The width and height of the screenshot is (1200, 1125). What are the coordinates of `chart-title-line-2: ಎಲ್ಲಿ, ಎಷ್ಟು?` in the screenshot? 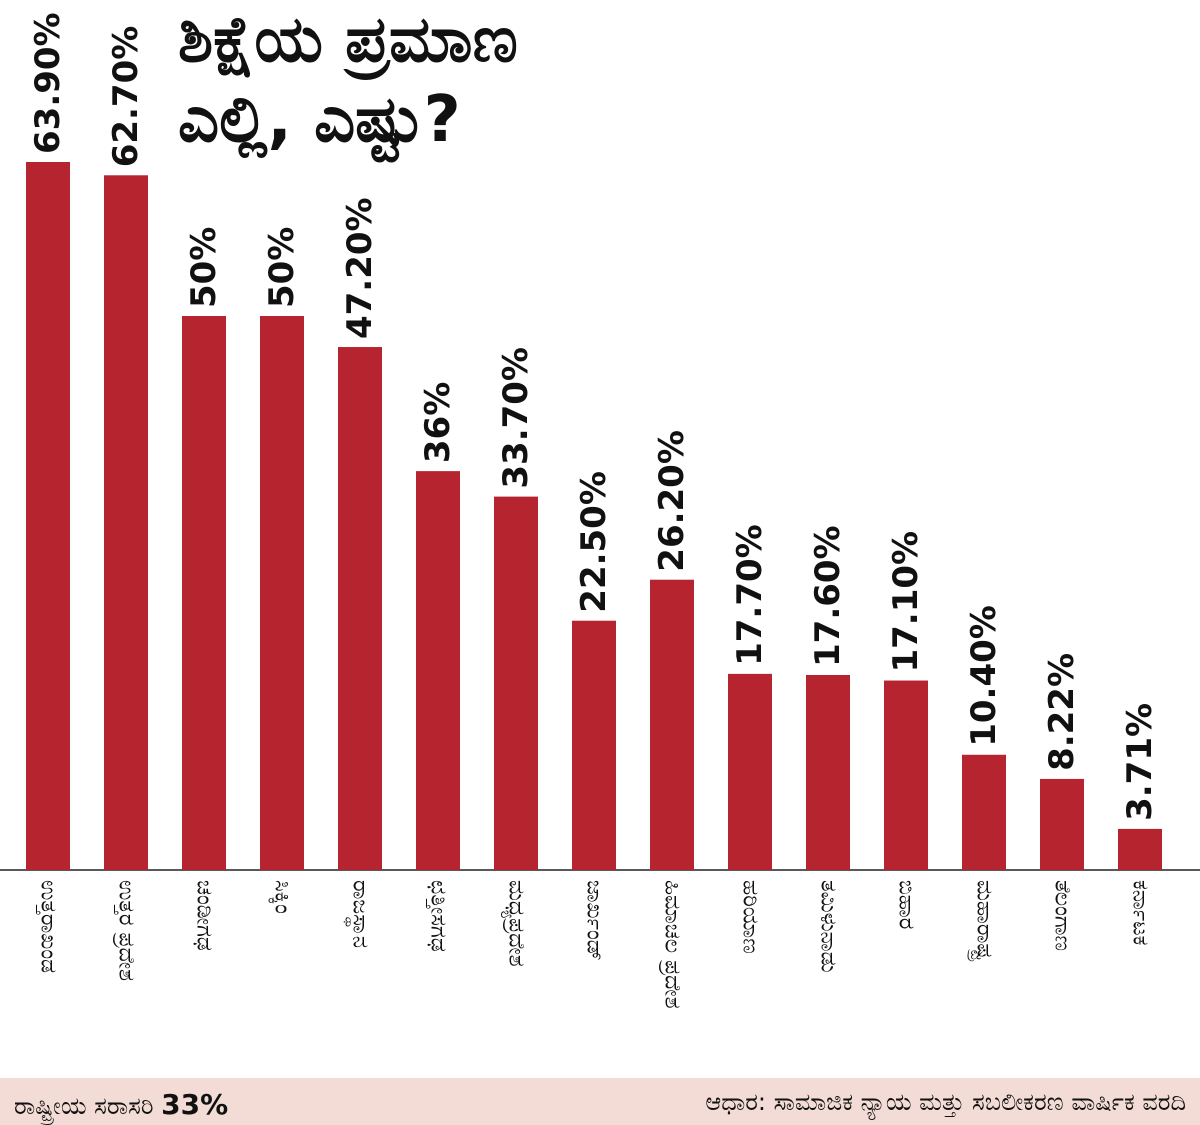 It's located at (319, 120).